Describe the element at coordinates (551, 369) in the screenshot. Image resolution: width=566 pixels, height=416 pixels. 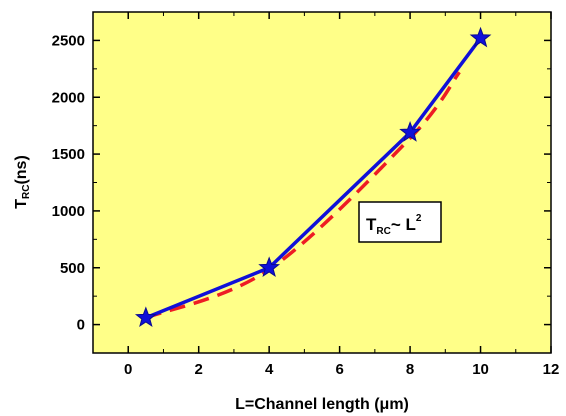
I see `x-tick-label: 12` at that location.